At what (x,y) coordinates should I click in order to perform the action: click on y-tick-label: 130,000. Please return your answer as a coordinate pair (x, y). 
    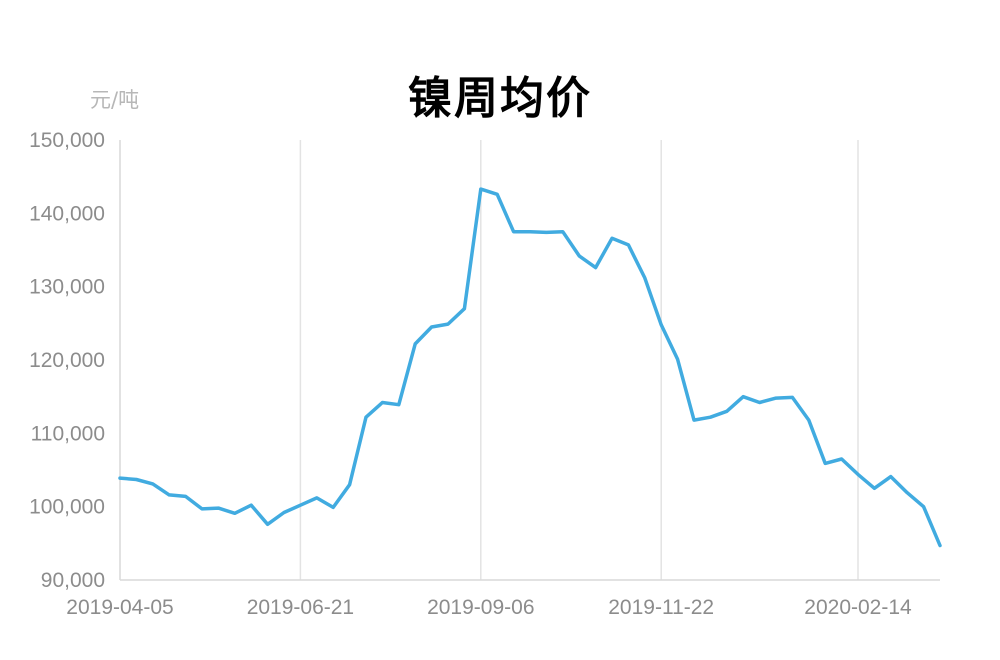
    Looking at the image, I should click on (67, 287).